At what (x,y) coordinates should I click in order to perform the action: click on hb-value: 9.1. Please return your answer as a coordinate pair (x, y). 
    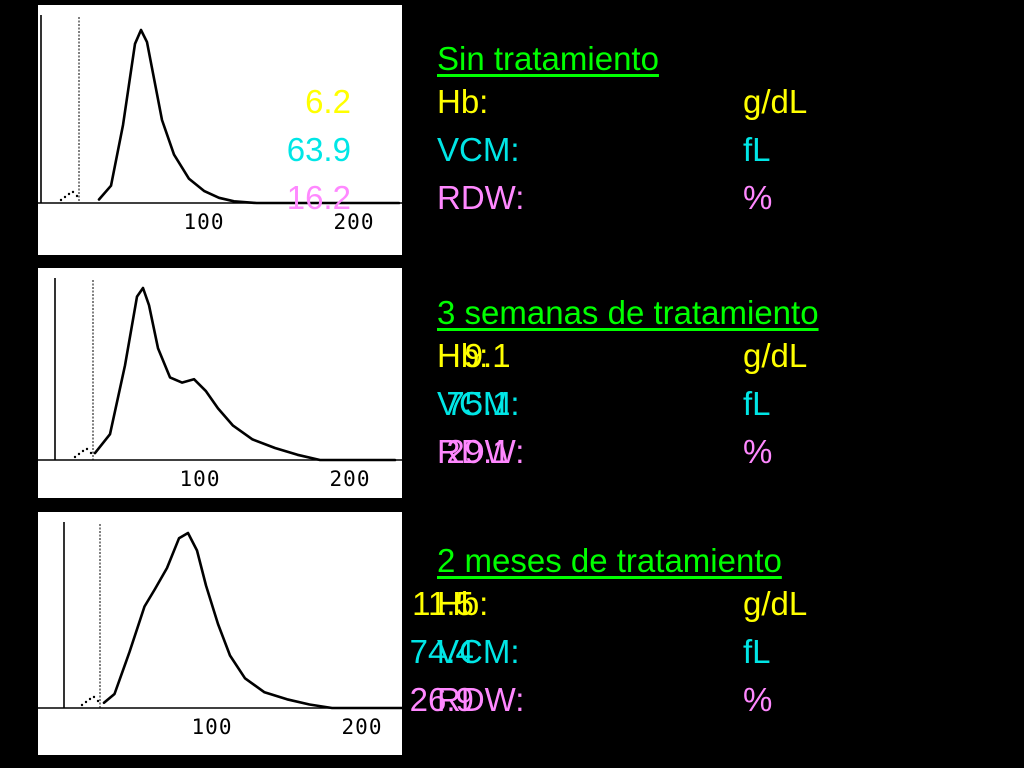
    Looking at the image, I should click on (487, 355).